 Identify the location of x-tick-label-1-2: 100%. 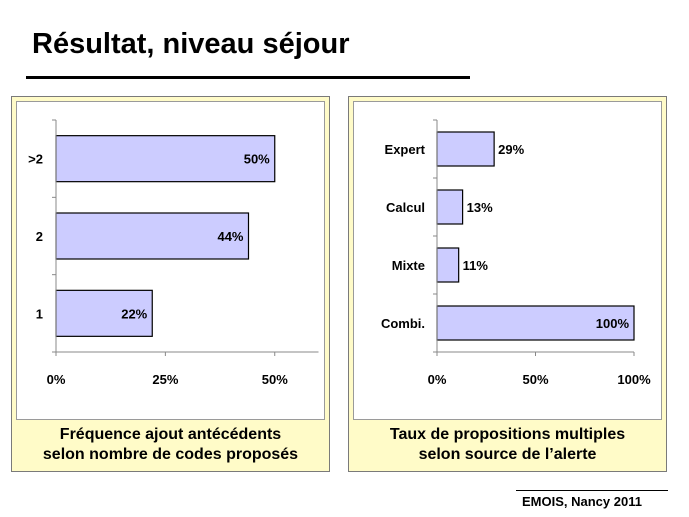
(634, 379).